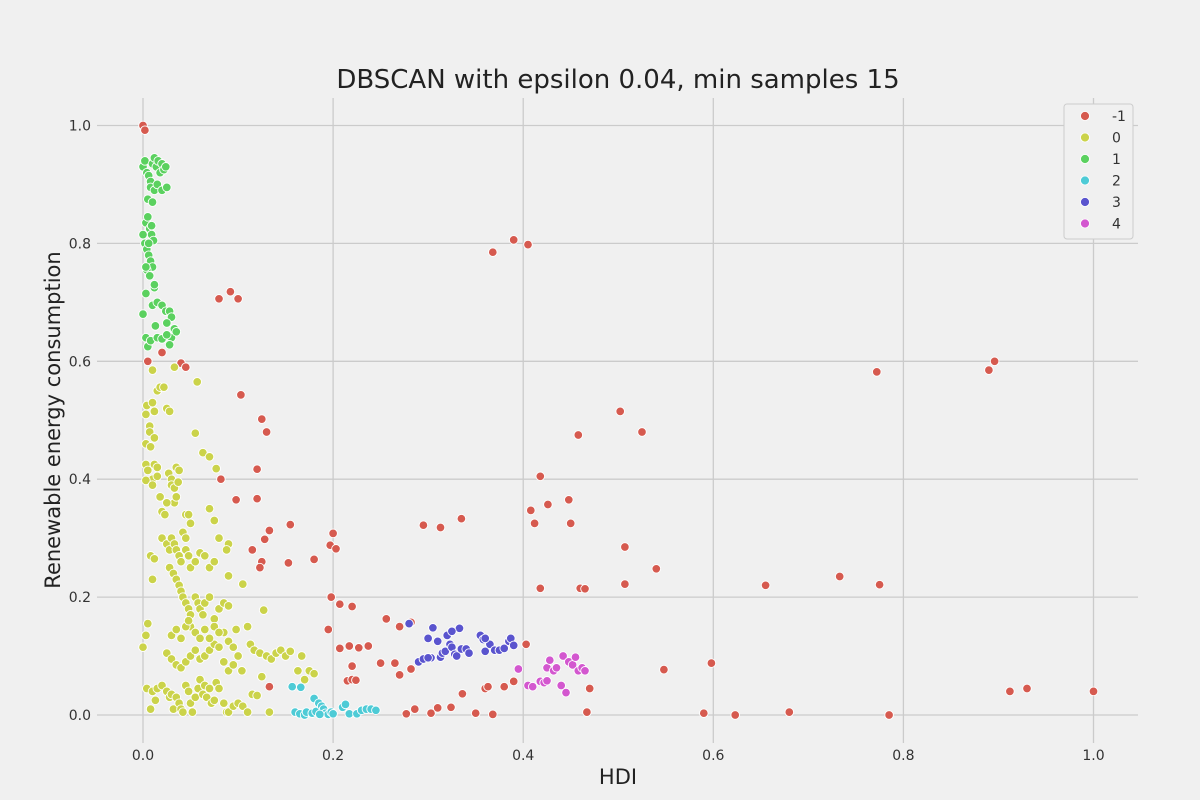 This screenshot has height=800, width=1200. Describe the element at coordinates (80, 362) in the screenshot. I see `y-tick-label: 0.6` at that location.